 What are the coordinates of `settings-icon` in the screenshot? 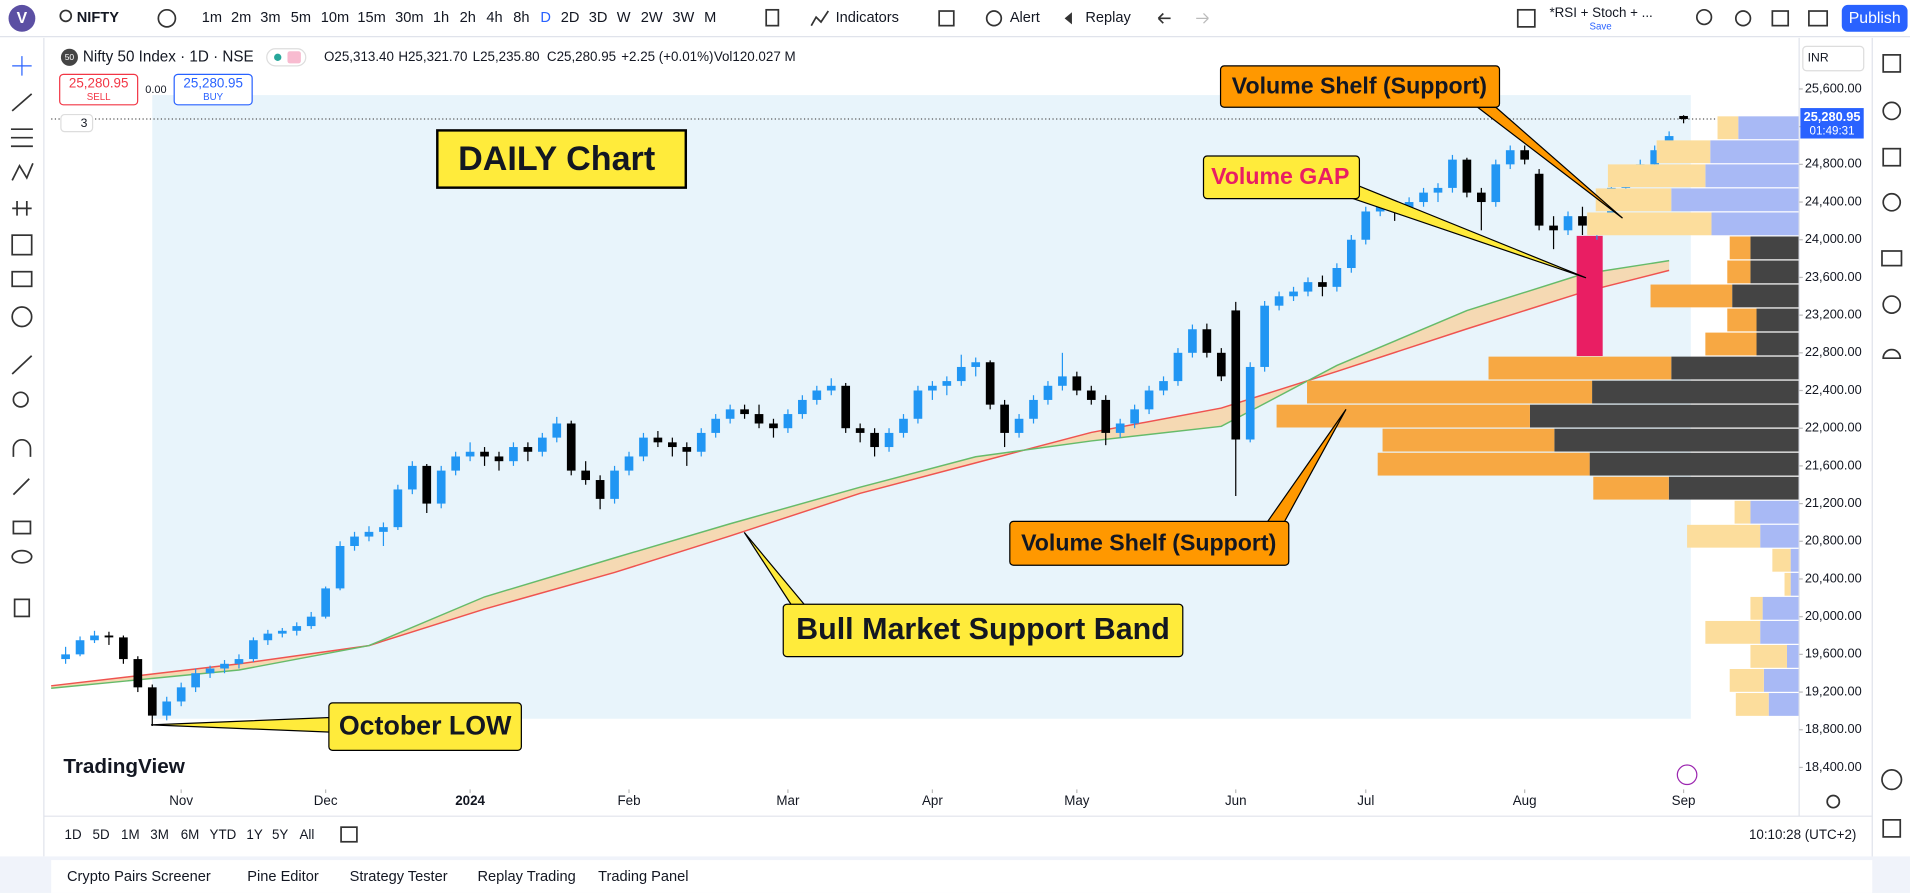 It's located at (1743, 18).